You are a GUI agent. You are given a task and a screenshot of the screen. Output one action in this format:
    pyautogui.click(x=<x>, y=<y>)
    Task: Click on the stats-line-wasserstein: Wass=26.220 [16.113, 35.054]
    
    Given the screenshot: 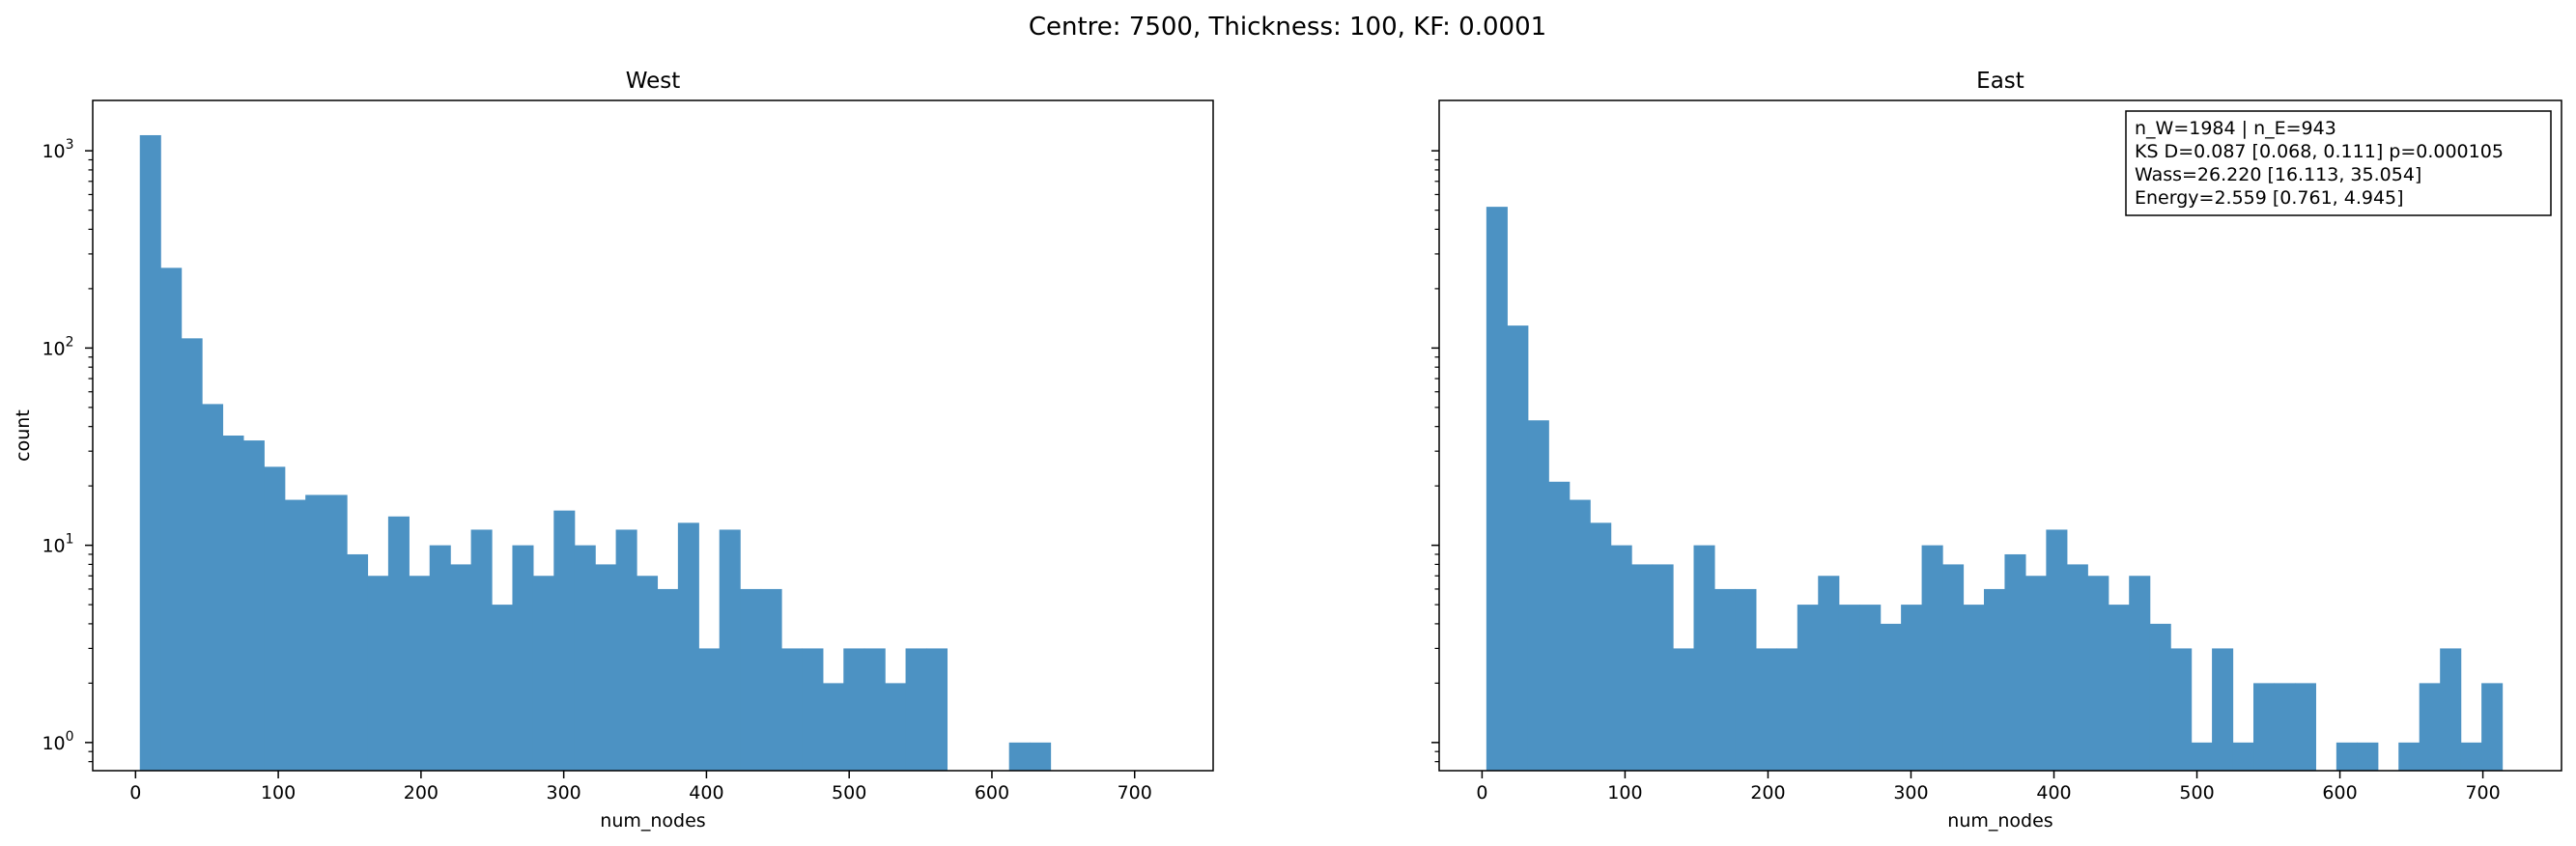 What is the action you would take?
    pyautogui.click(x=2278, y=174)
    